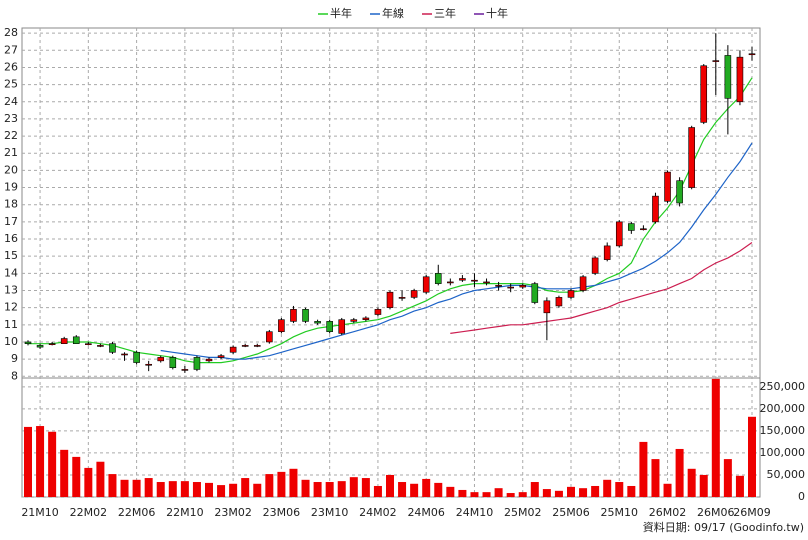  I want to click on y-tick-label: 27, so click(11, 49).